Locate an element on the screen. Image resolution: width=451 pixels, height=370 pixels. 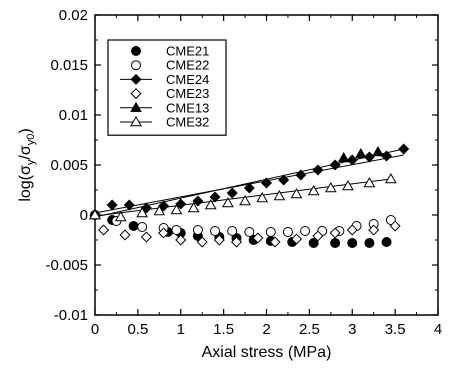
y-tick-label: 0.005 is located at coordinates (69, 165).